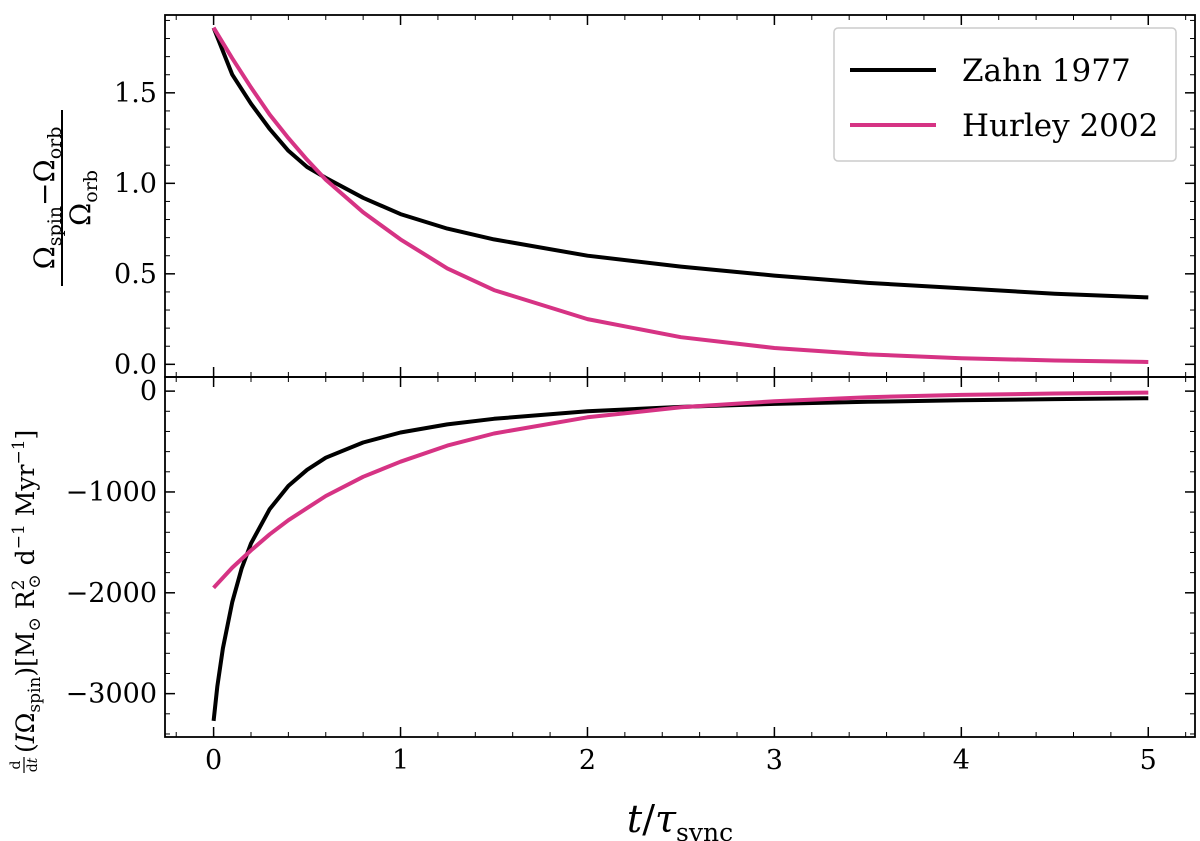  What do you see at coordinates (55, 143) in the screenshot?
I see `top-ylabel-sub-orb: orb` at bounding box center [55, 143].